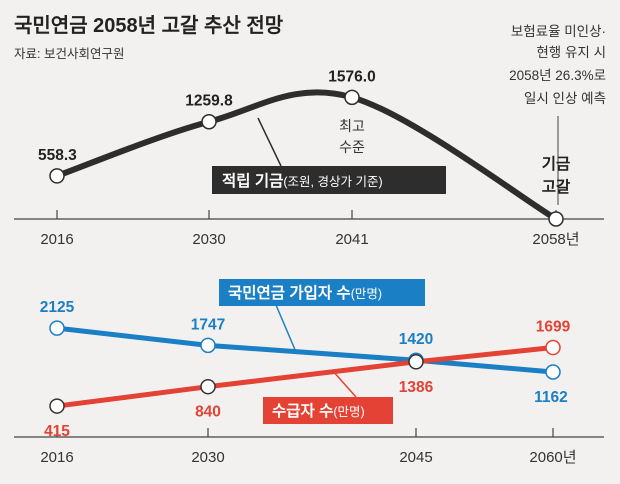 Image resolution: width=620 pixels, height=484 pixels. What do you see at coordinates (366, 294) in the screenshot?
I see `subscribers-series-unit: (만명)` at bounding box center [366, 294].